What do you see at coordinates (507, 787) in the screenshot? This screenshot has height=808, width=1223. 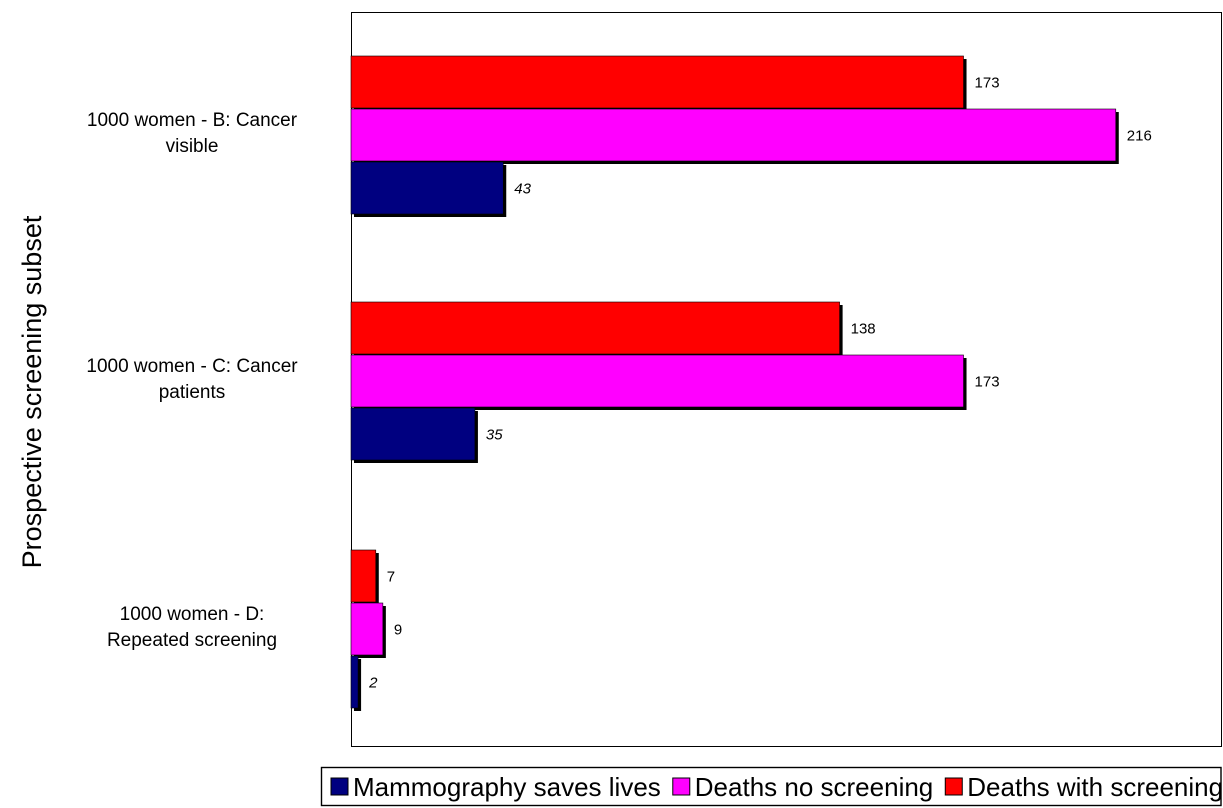 I see `legend-label: Mammography saves lives` at bounding box center [507, 787].